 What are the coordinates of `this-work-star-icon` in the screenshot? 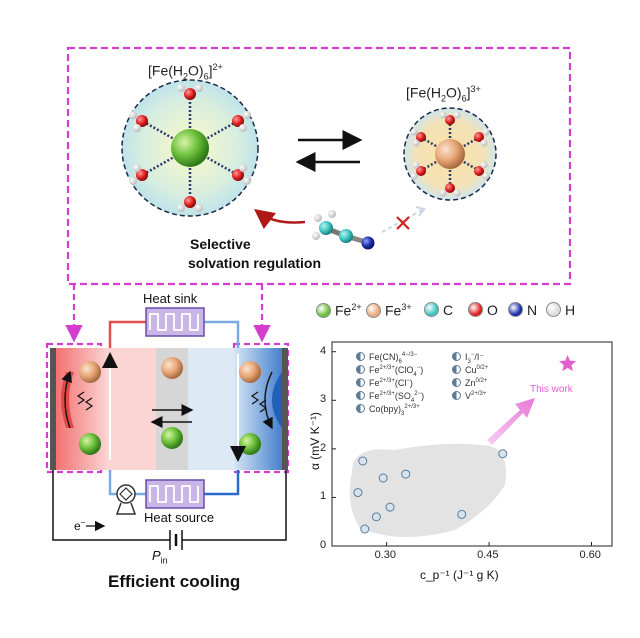 It's located at (568, 363).